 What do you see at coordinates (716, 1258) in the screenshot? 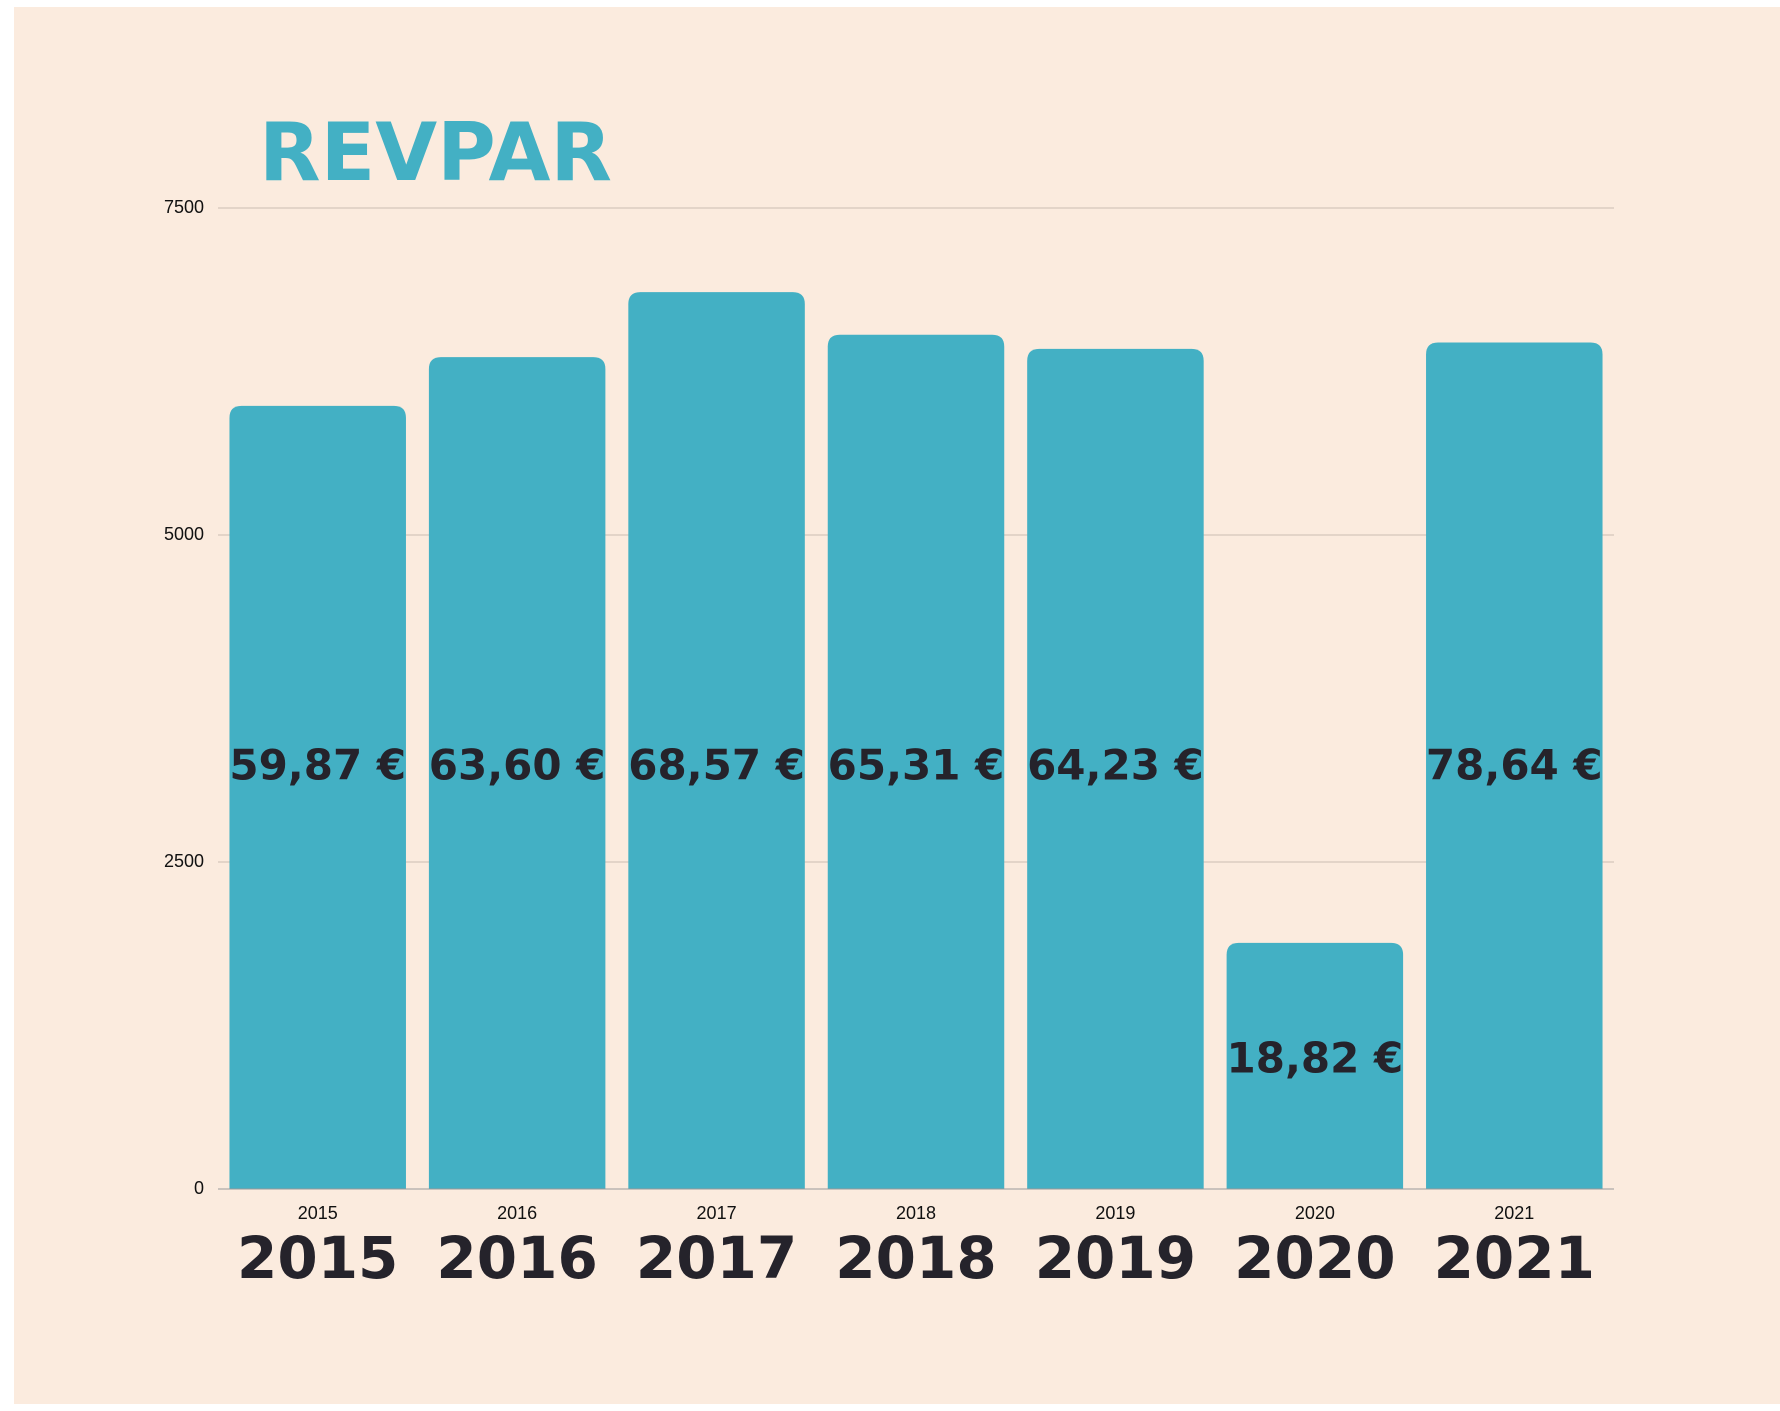
I see `category-label: 2017` at bounding box center [716, 1258].